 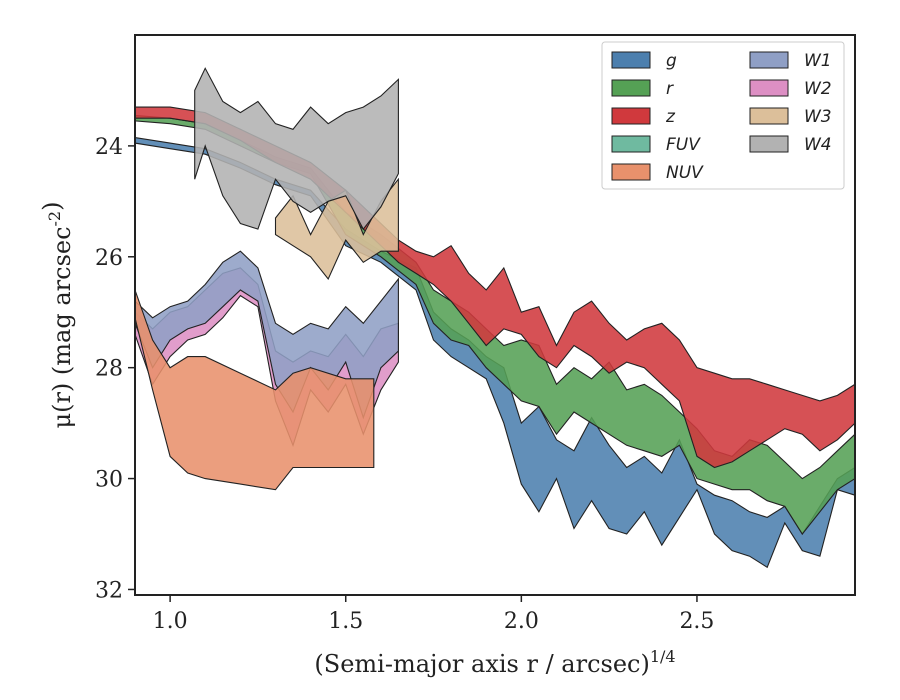 I want to click on band-w4, so click(x=296, y=149).